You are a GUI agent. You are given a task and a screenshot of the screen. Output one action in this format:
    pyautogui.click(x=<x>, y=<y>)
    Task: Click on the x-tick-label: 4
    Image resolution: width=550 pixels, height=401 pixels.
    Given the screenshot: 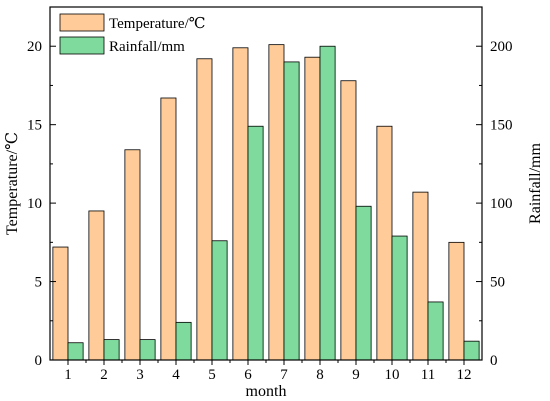 What is the action you would take?
    pyautogui.click(x=176, y=375)
    